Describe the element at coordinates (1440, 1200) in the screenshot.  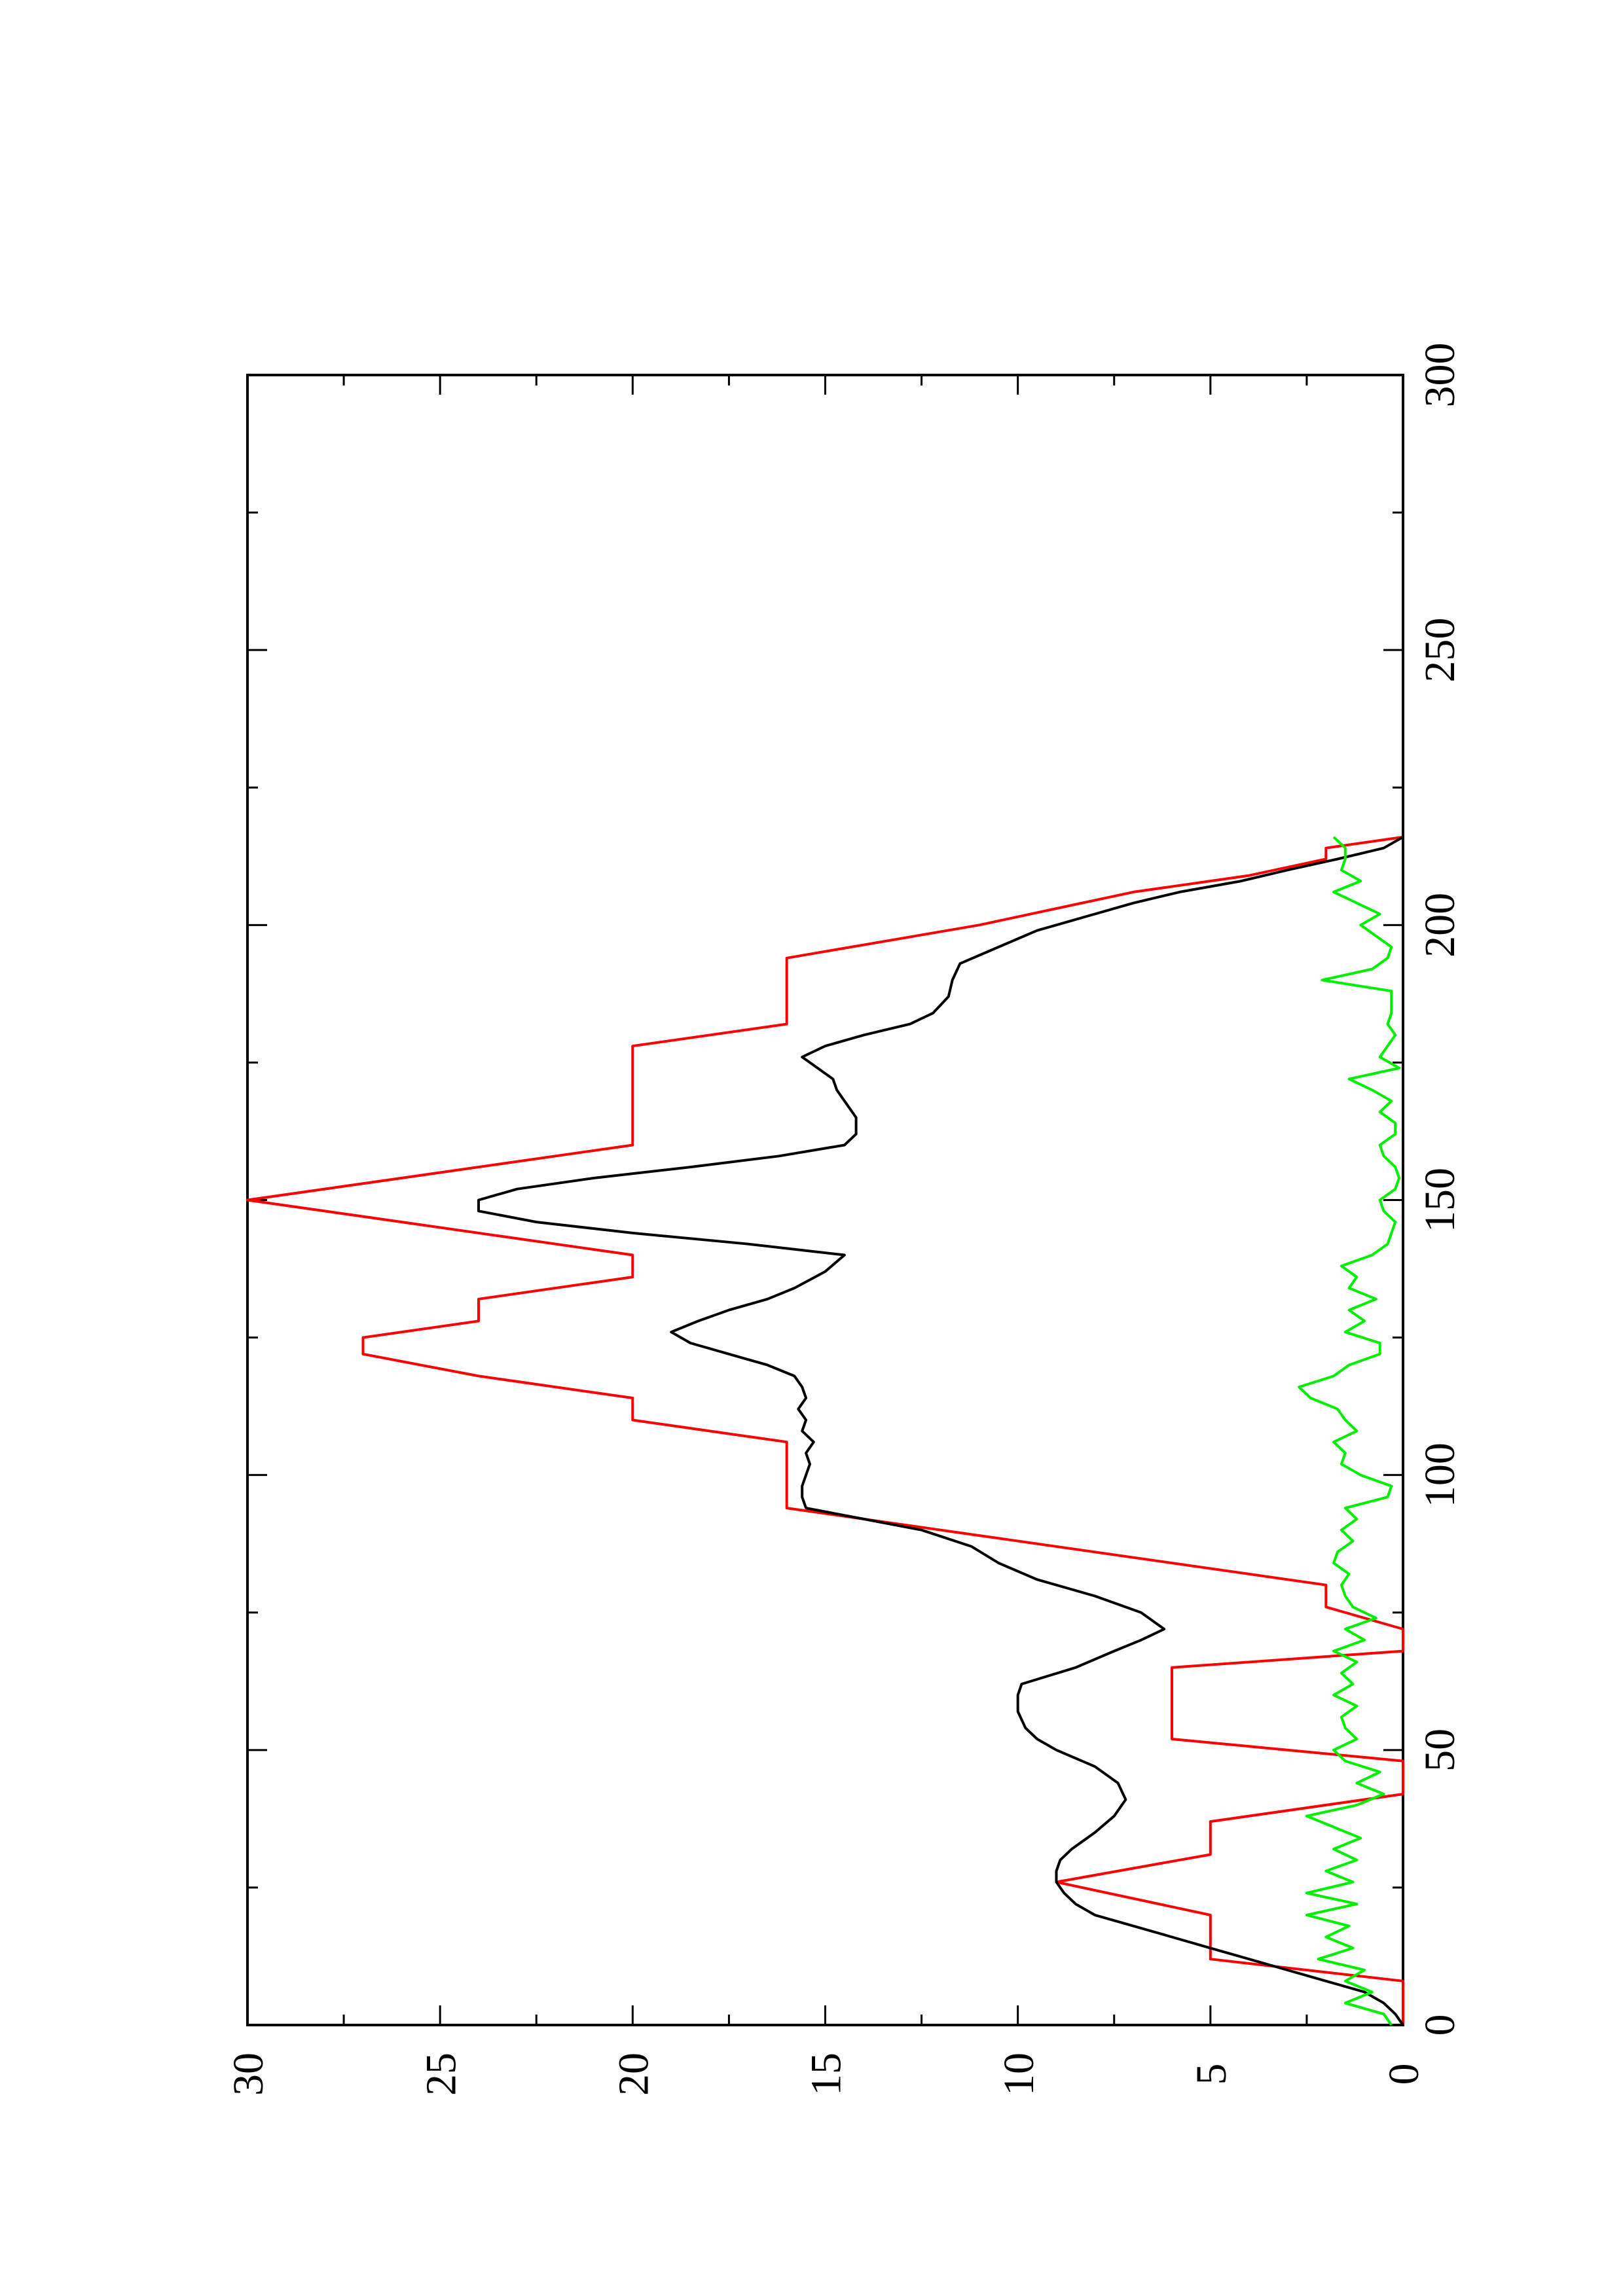
I see `x-tick-label: 150` at that location.